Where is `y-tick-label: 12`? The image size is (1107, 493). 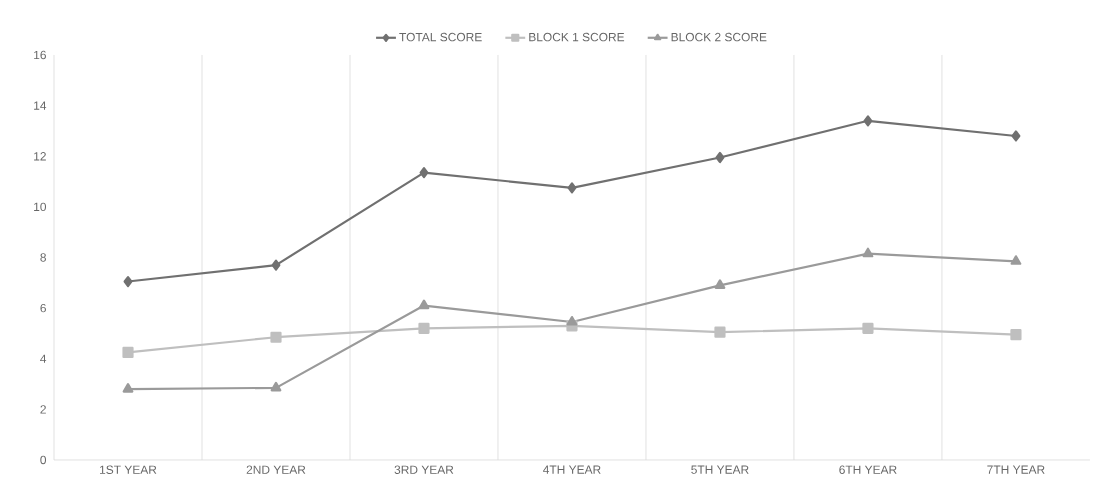 y-tick-label: 12 is located at coordinates (40, 156).